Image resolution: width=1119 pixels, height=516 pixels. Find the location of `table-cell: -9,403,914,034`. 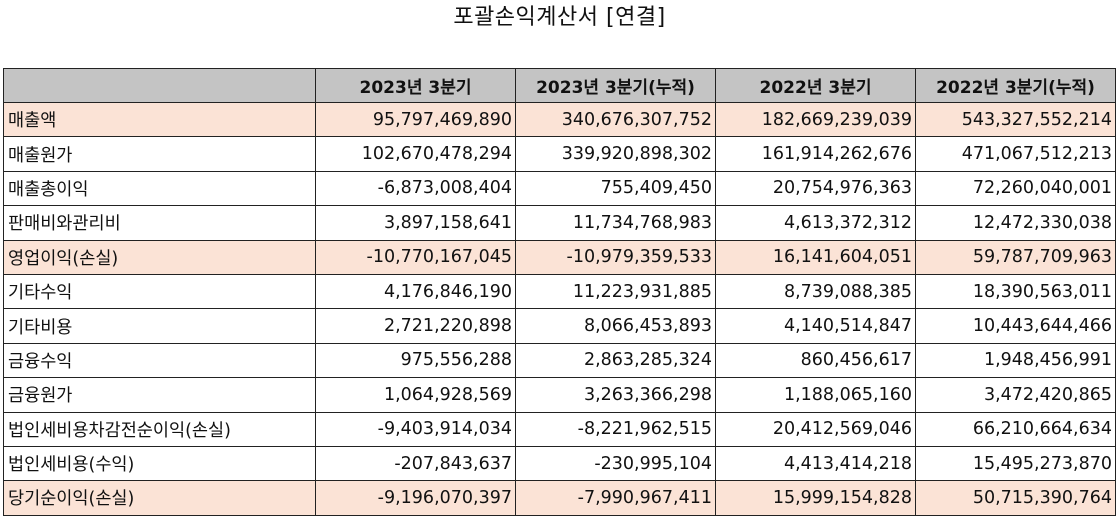

table-cell: -9,403,914,034 is located at coordinates (415, 429).